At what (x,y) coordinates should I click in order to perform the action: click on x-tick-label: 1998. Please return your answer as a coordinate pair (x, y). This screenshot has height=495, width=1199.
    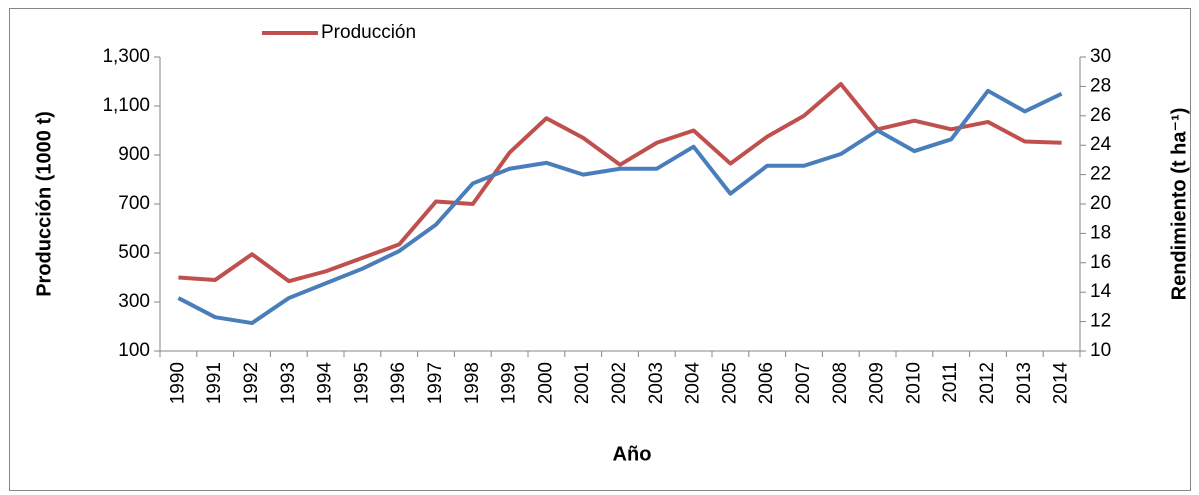
    Looking at the image, I should click on (472, 383).